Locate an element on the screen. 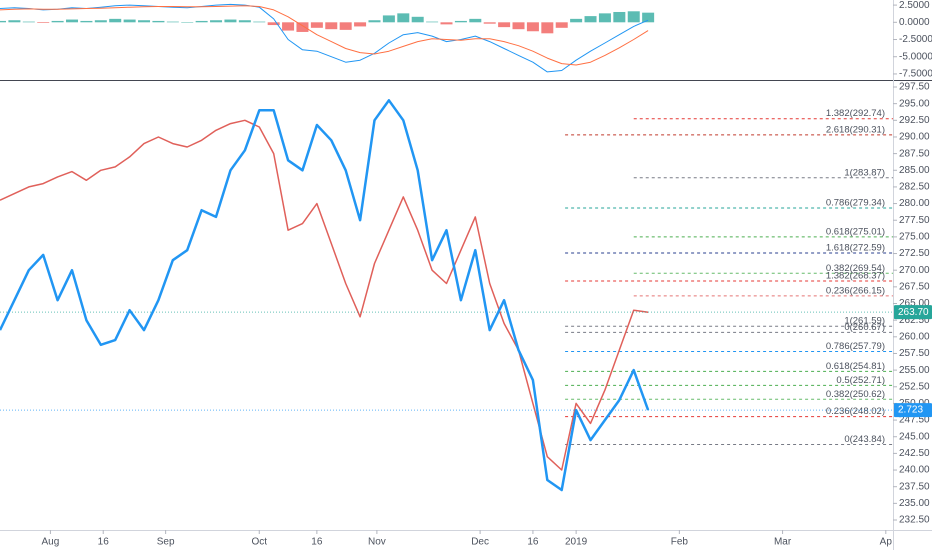 Image resolution: width=932 pixels, height=550 pixels. y-tick-label: 2.5000 is located at coordinates (914, 5).